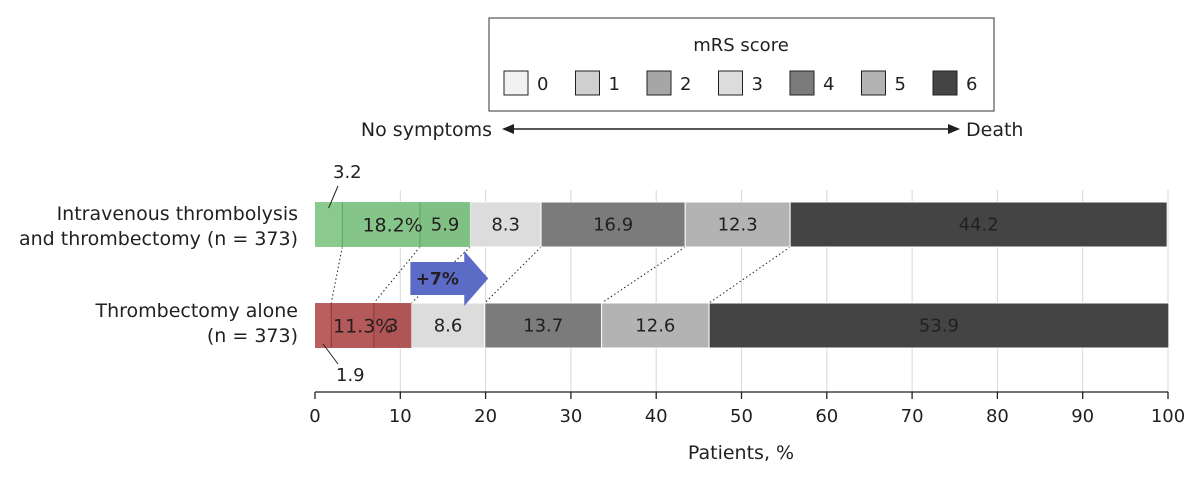 The width and height of the screenshot is (1200, 495). Describe the element at coordinates (994, 130) in the screenshot. I see `scale-right-label: Death` at that location.